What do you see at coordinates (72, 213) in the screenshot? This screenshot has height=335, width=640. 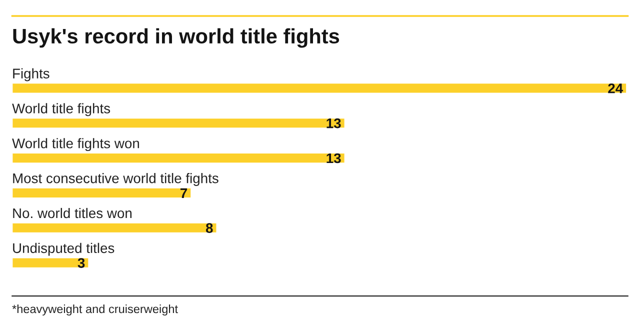 I see `y-tick-label: No. world titles won` at bounding box center [72, 213].